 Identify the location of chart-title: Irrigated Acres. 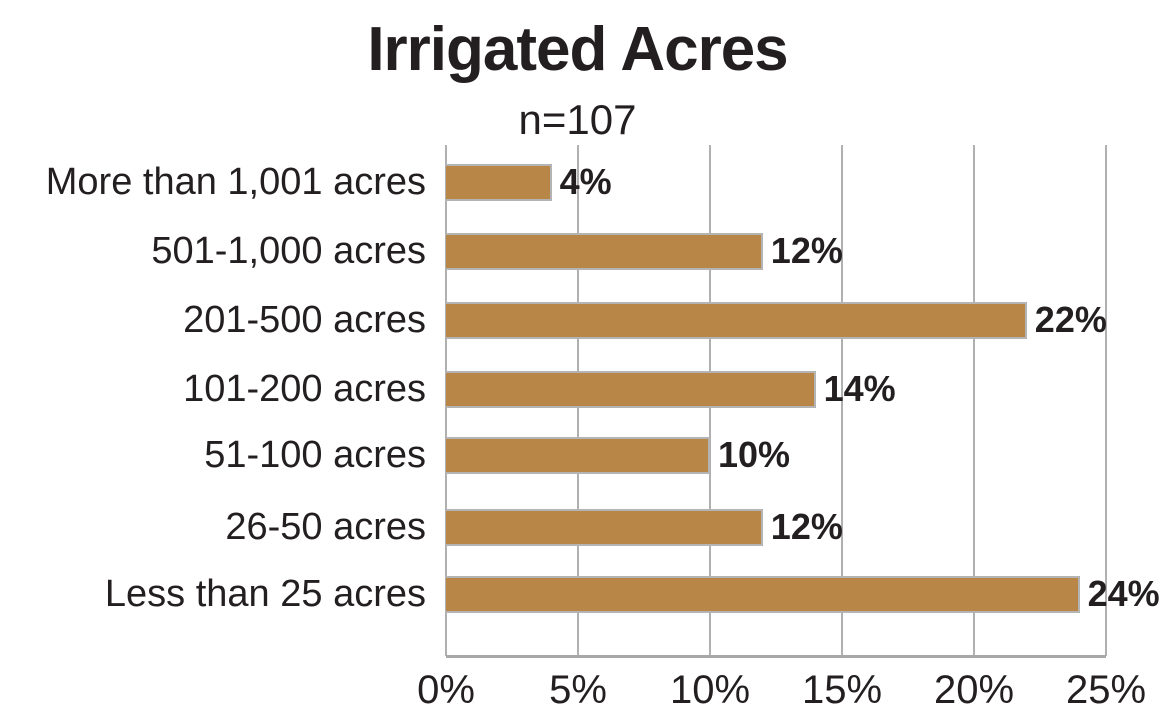
(577, 49).